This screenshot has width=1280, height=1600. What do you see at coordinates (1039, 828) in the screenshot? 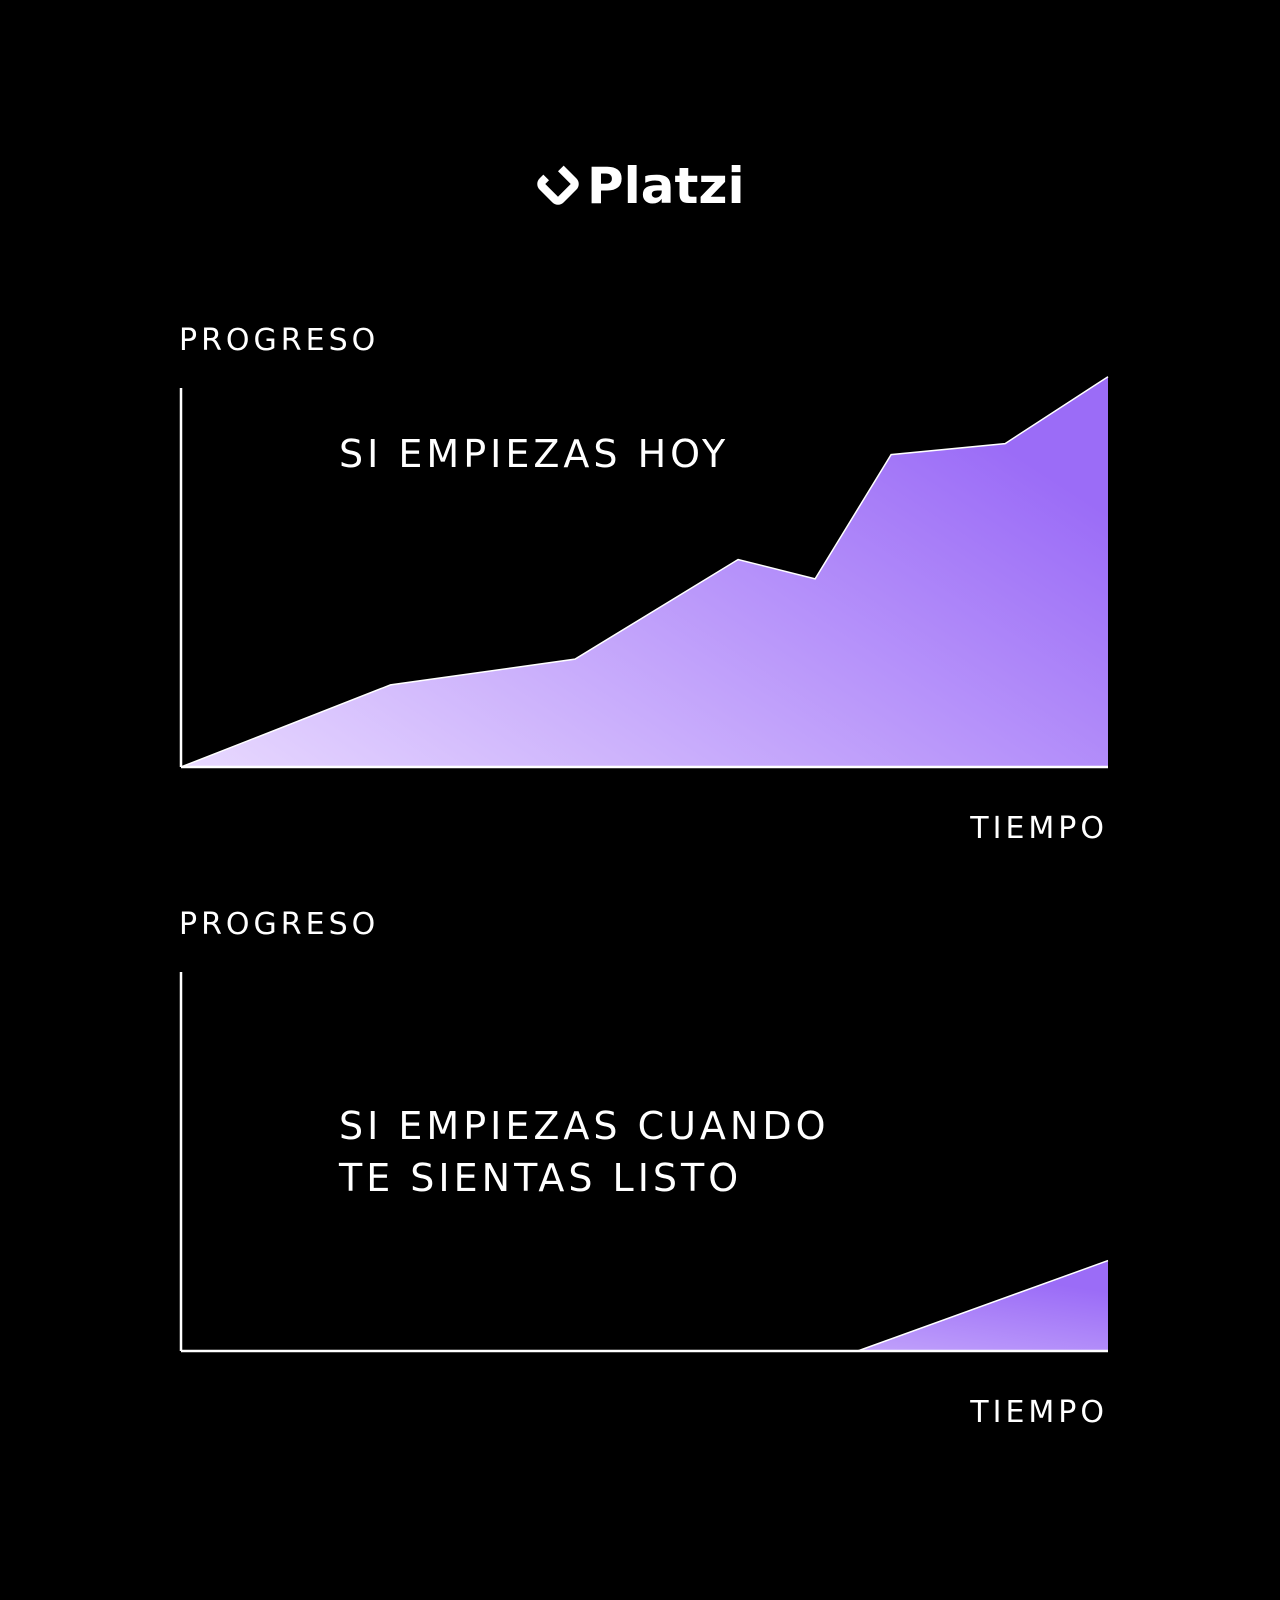
I see `chart-1-x-axis-label: TIEMPO` at bounding box center [1039, 828].